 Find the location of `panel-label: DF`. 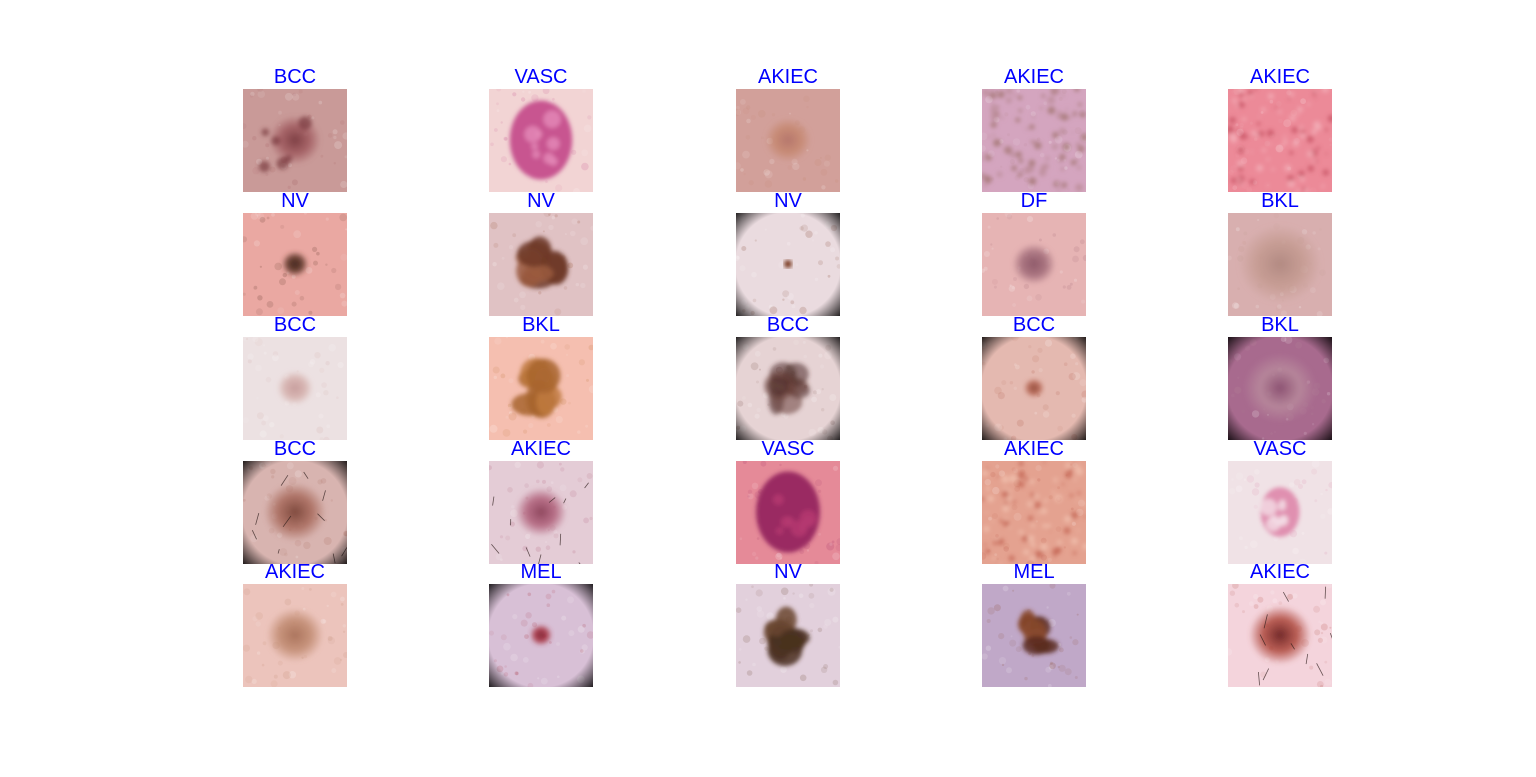

panel-label: DF is located at coordinates (1034, 201).